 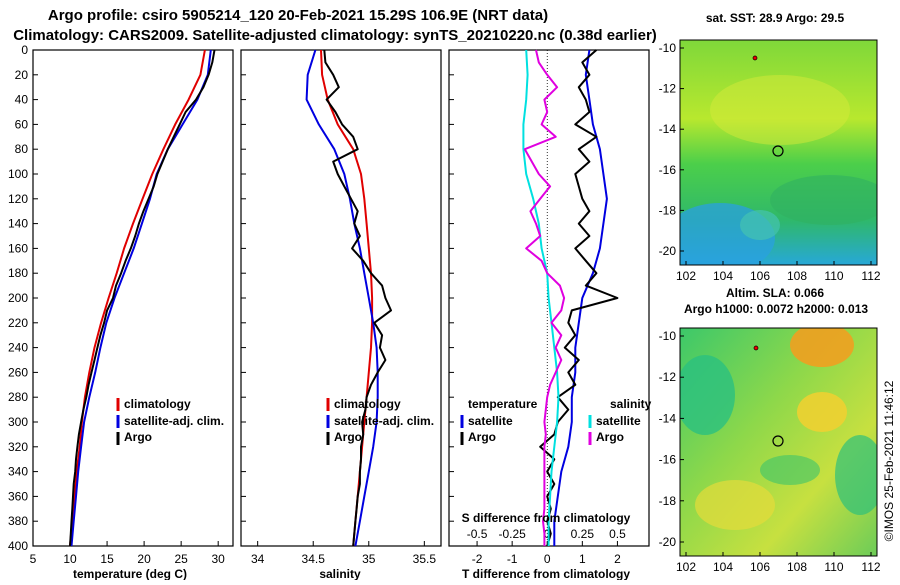 I want to click on legend-header-salinity: salinity, so click(x=631, y=404).